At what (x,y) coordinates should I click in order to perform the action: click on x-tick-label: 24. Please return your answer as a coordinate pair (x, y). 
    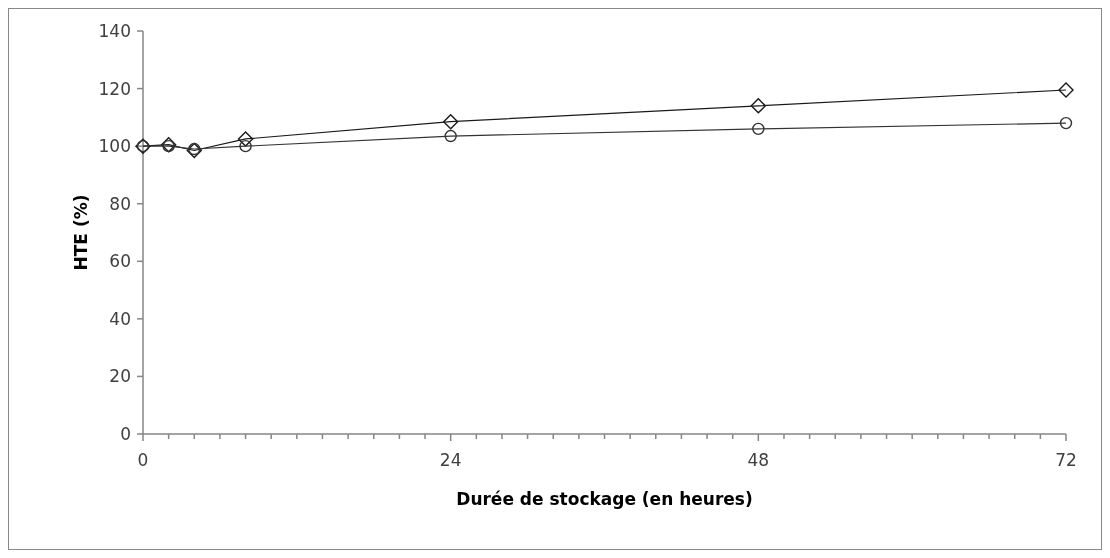
    Looking at the image, I should click on (450, 460).